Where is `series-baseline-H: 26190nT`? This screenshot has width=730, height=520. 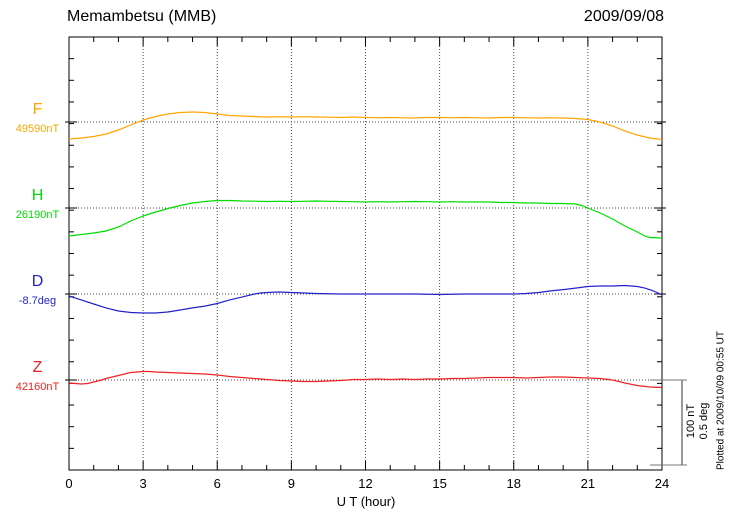
series-baseline-H: 26190nT is located at coordinates (37, 215).